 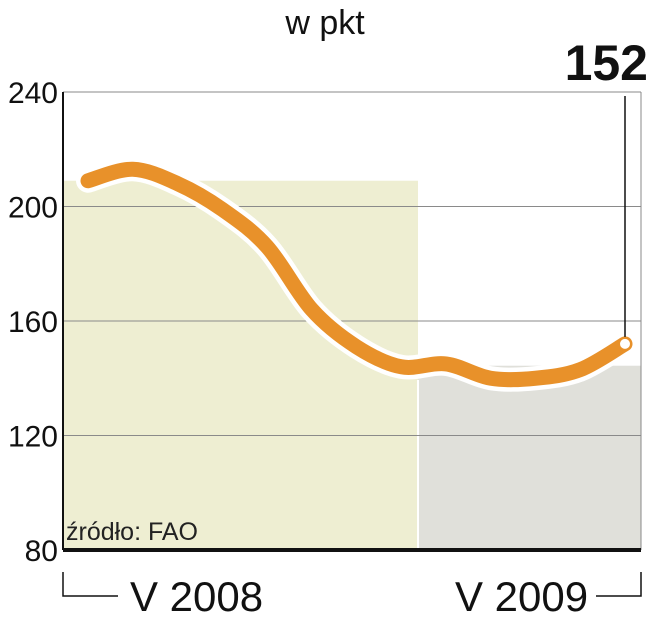 What do you see at coordinates (33, 93) in the screenshot?
I see `y-tick-label-240: 240` at bounding box center [33, 93].